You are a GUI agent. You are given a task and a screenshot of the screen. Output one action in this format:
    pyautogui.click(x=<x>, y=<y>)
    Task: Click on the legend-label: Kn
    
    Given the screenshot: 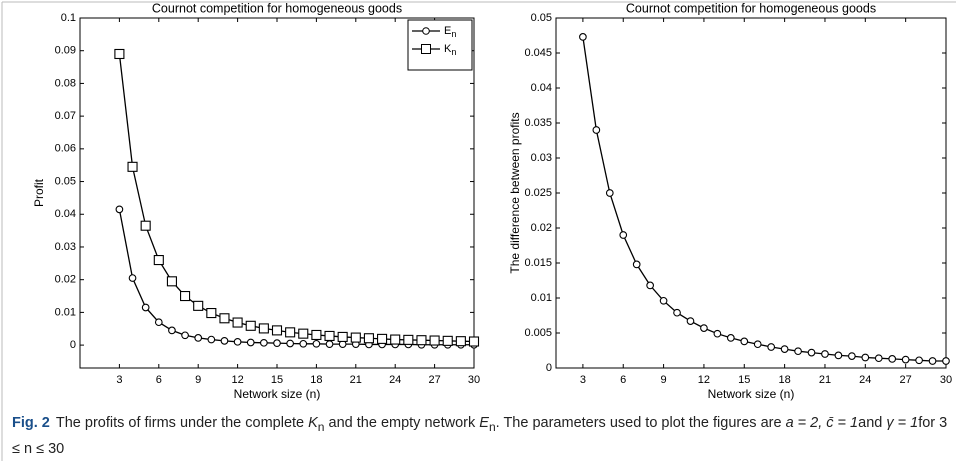 What is the action you would take?
    pyautogui.click(x=450, y=50)
    